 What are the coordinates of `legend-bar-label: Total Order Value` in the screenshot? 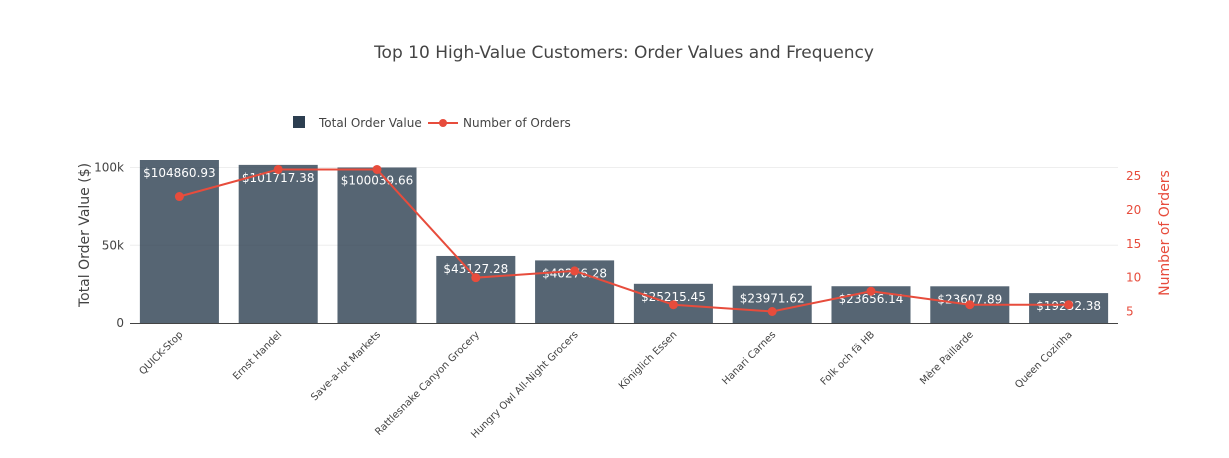 It's located at (370, 123).